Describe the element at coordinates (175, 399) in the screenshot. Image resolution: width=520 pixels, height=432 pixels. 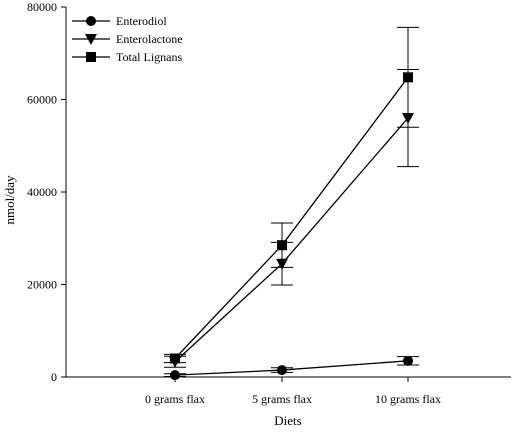
I see `x-tick-label: 0 grams flax` at that location.